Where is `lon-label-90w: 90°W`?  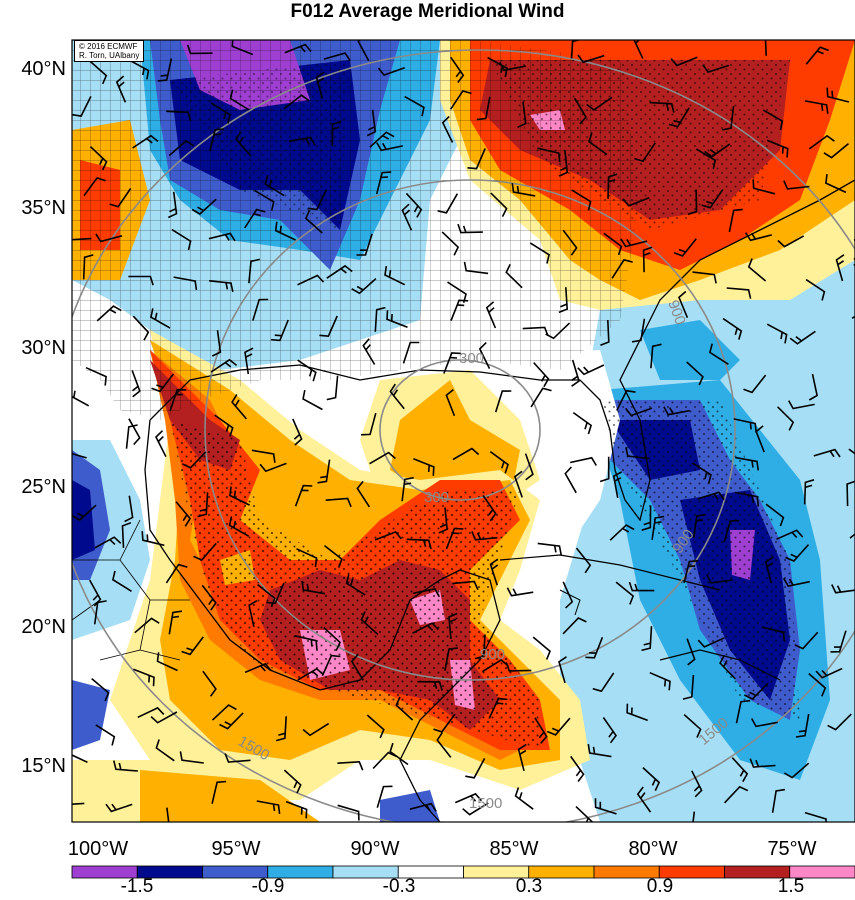
lon-label-90w: 90°W is located at coordinates (375, 849).